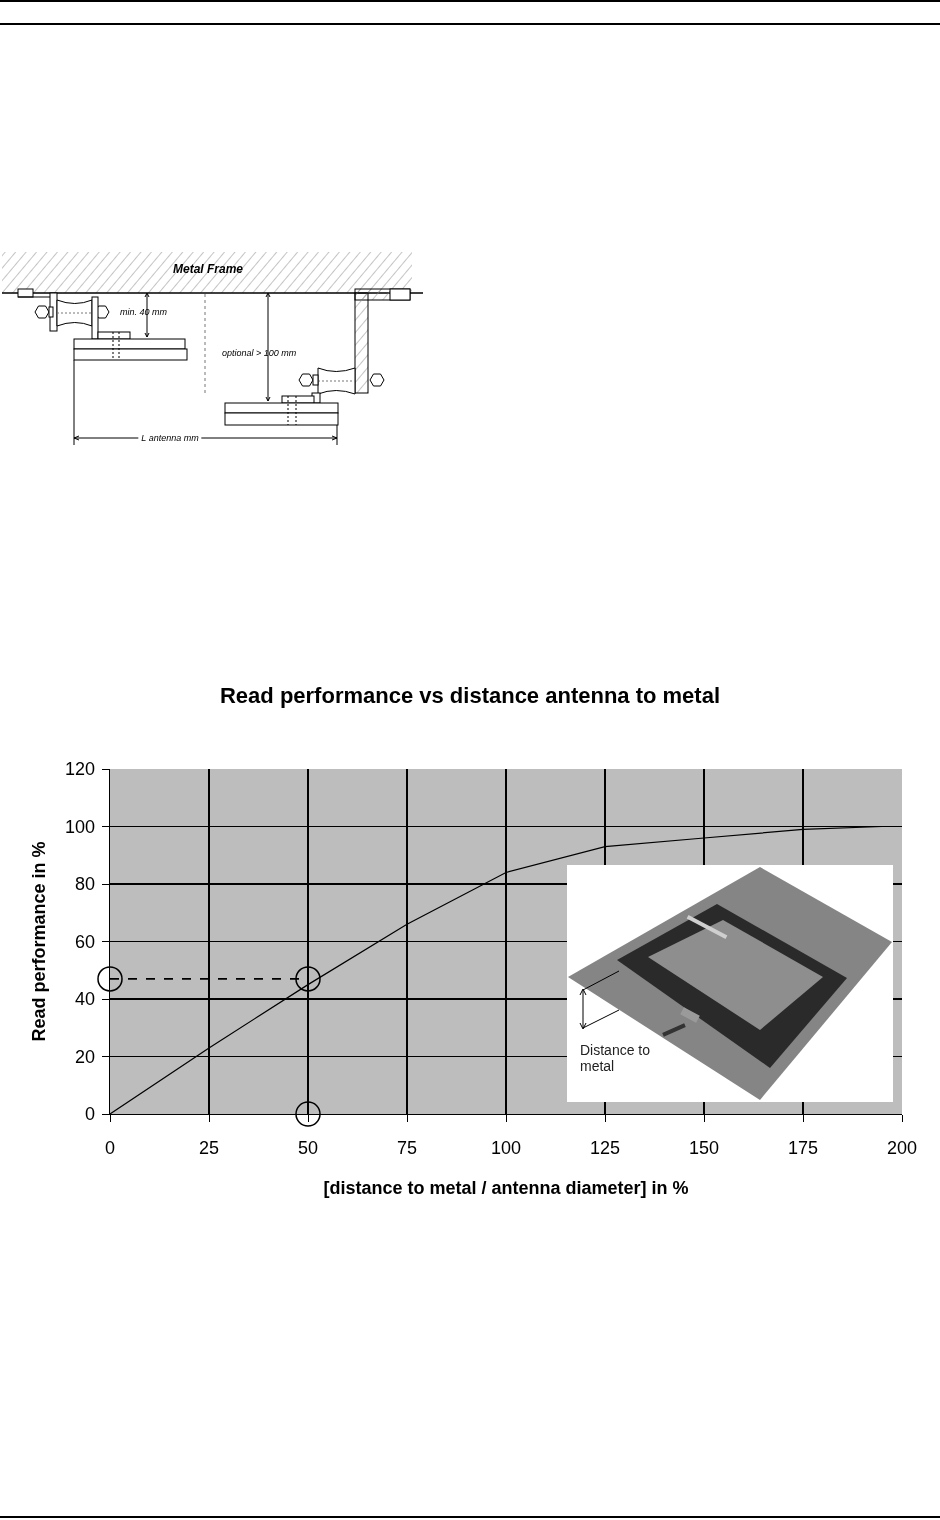  I want to click on y-tick-label: 40, so click(85, 999).